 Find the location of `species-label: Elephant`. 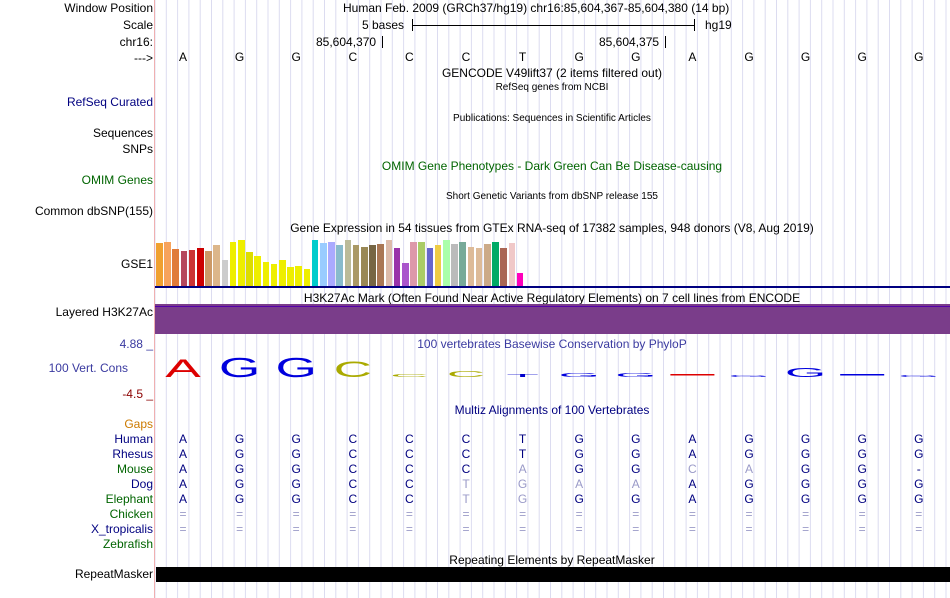

species-label: Elephant is located at coordinates (129, 499).